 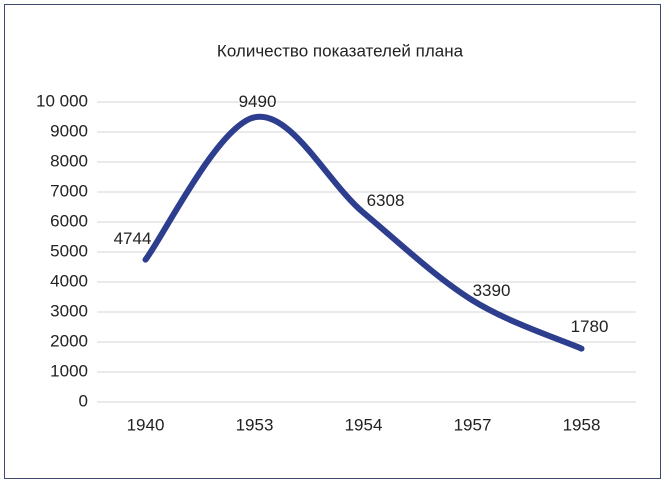 I want to click on y-tick-label: 0, so click(x=83, y=400).